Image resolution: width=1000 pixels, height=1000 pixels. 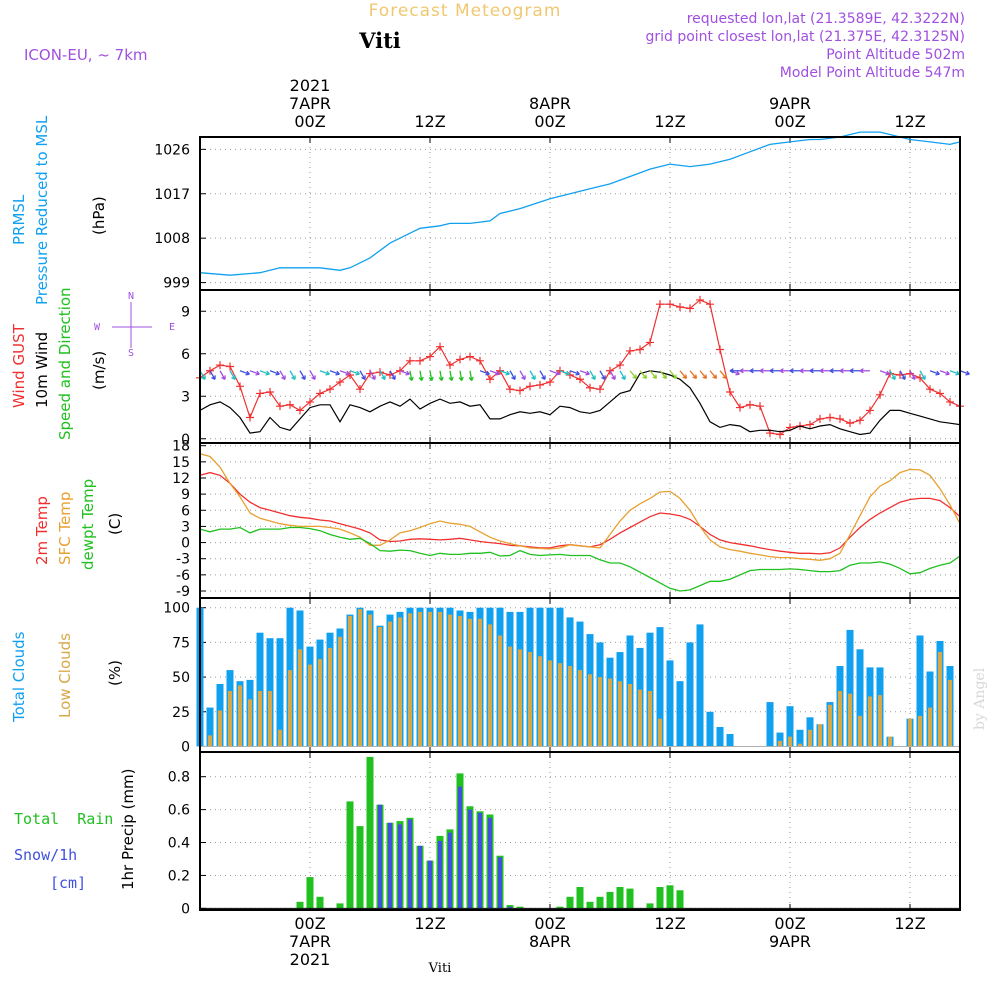 What do you see at coordinates (580, 203) in the screenshot?
I see `pressure-line` at bounding box center [580, 203].